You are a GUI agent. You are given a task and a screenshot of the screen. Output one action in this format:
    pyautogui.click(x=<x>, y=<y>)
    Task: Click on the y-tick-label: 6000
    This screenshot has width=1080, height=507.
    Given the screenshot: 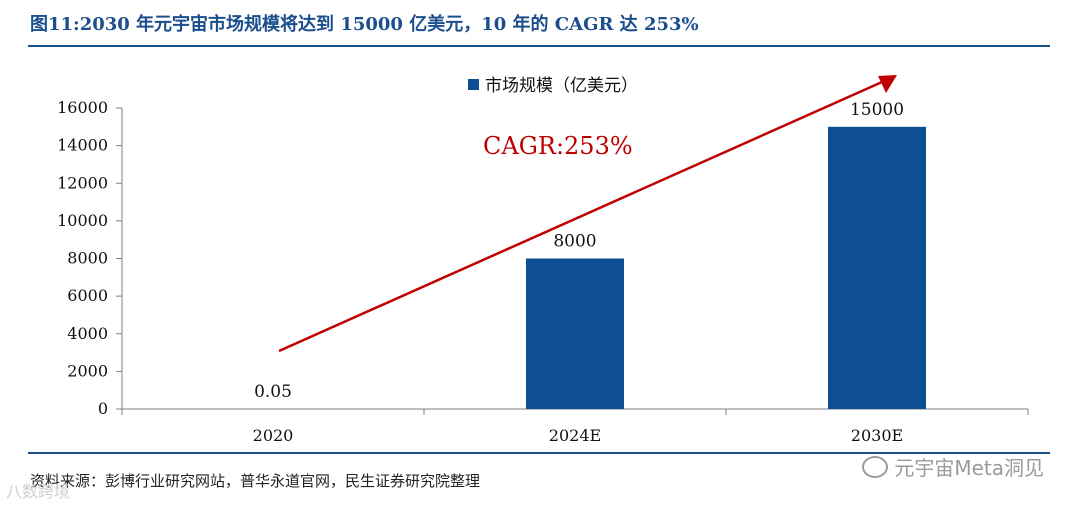 What is the action you would take?
    pyautogui.click(x=87, y=295)
    